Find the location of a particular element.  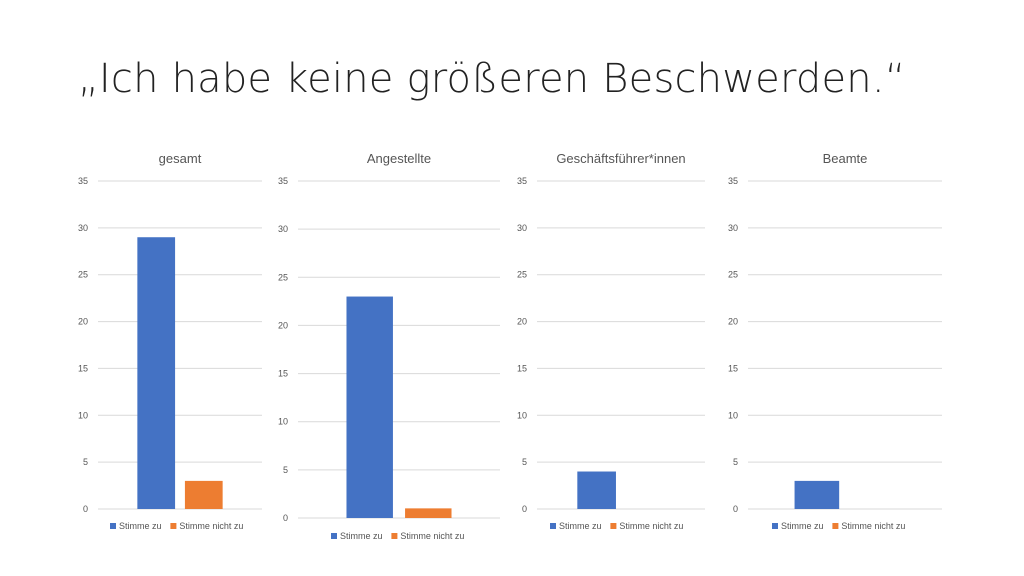

chart-3-y-tick-label: 30 is located at coordinates (522, 228).